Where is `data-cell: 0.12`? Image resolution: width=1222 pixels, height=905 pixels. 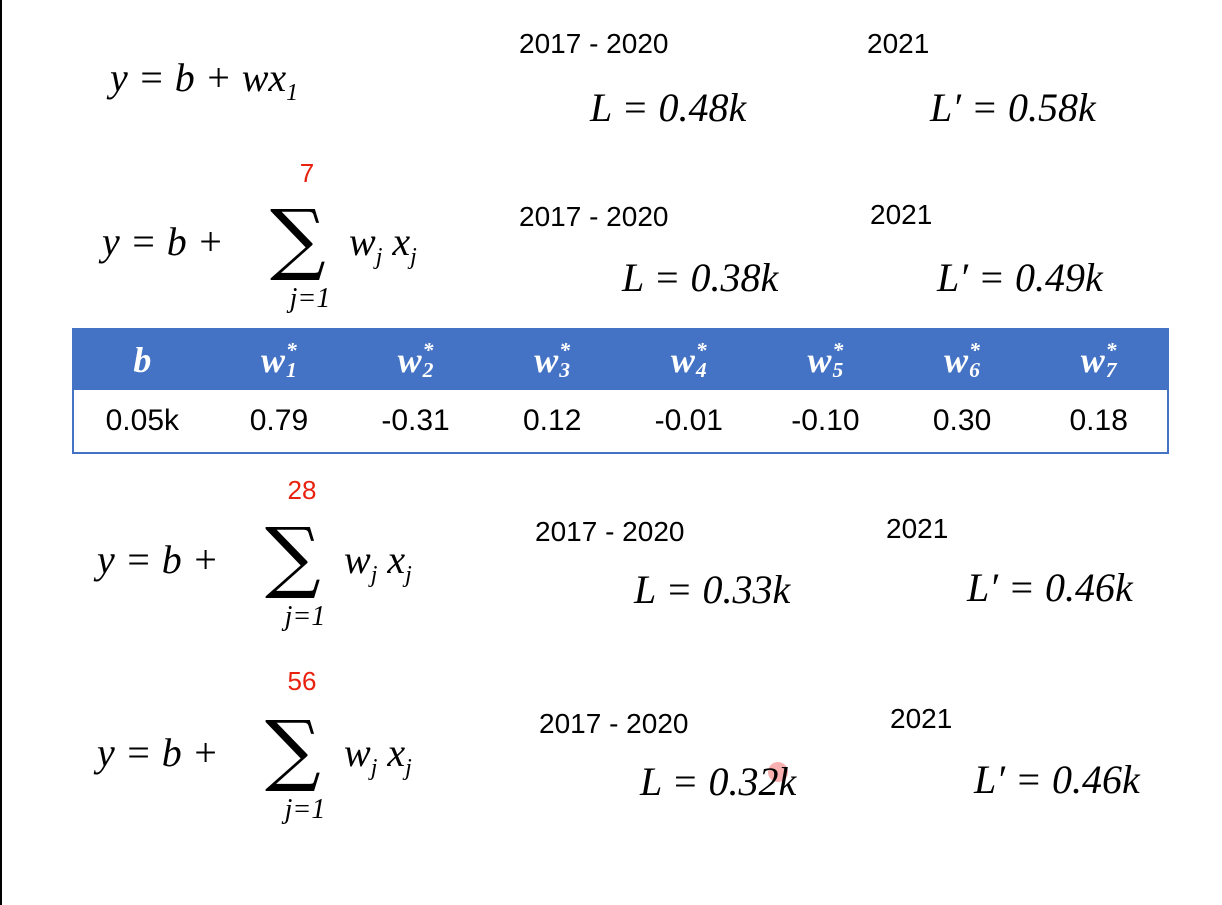
data-cell: 0.12 is located at coordinates (552, 420).